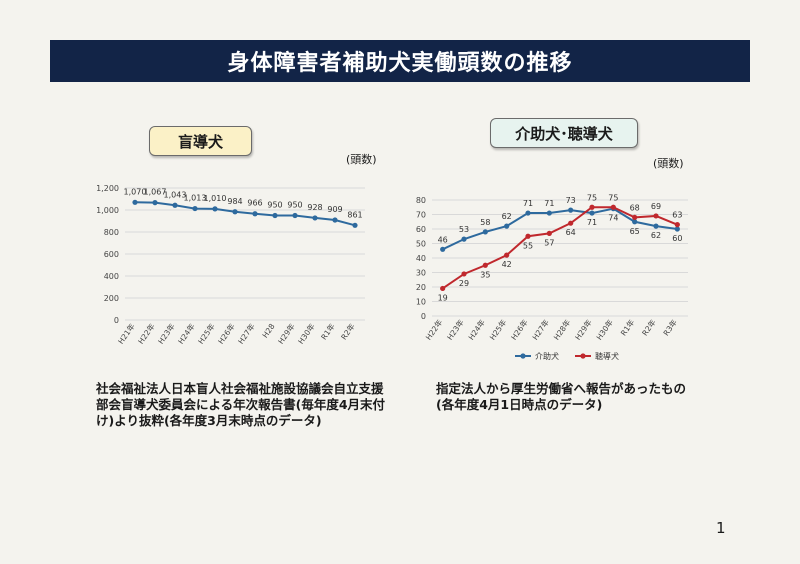 The image size is (800, 564). I want to click on data-label: 29, so click(464, 283).